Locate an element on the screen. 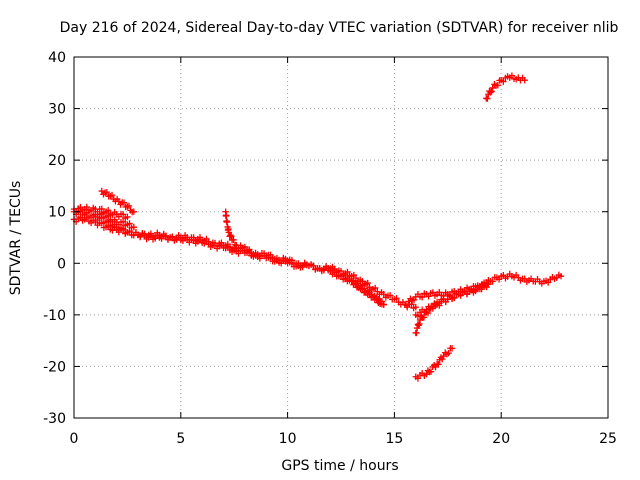 The height and width of the screenshot is (480, 640). x-tick-label: 5 is located at coordinates (180, 439).